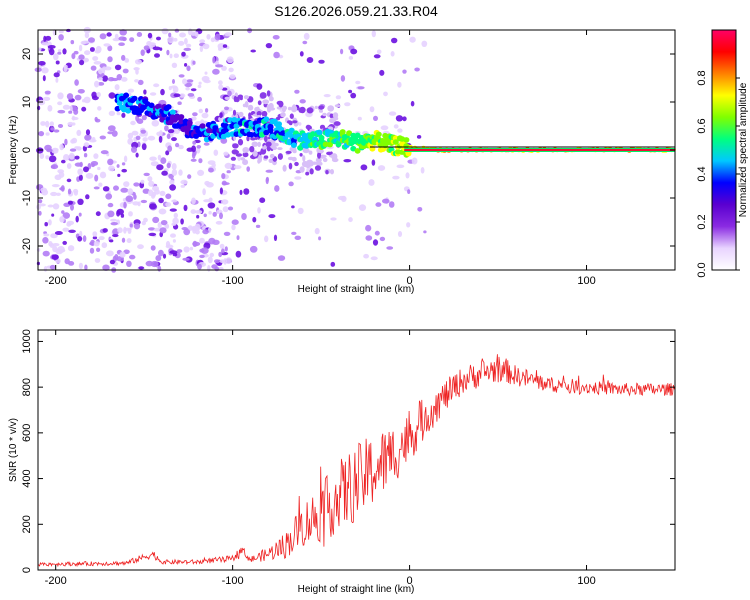  I want to click on spectrogram-y-label: Frequency (Hz), so click(13, 150).